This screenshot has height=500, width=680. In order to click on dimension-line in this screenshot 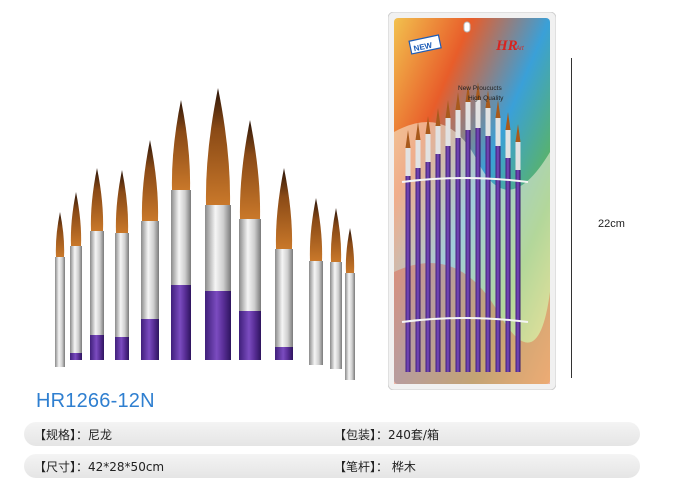, I will do `click(571, 218)`.